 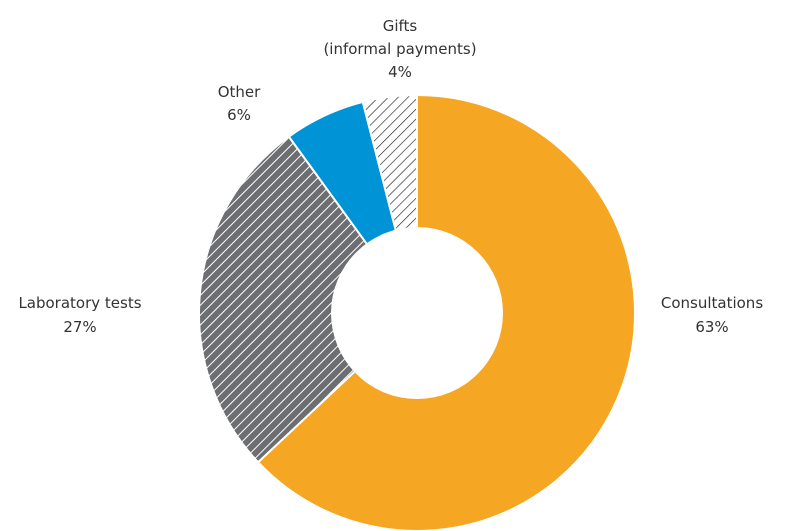 What do you see at coordinates (711, 327) in the screenshot?
I see `label-consultations-value: 63%` at bounding box center [711, 327].